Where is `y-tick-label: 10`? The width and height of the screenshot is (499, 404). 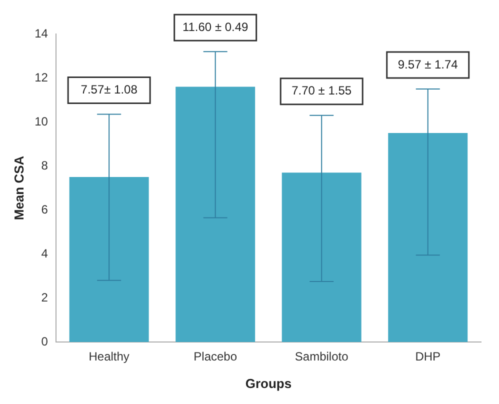 y-tick-label: 10 is located at coordinates (41, 121).